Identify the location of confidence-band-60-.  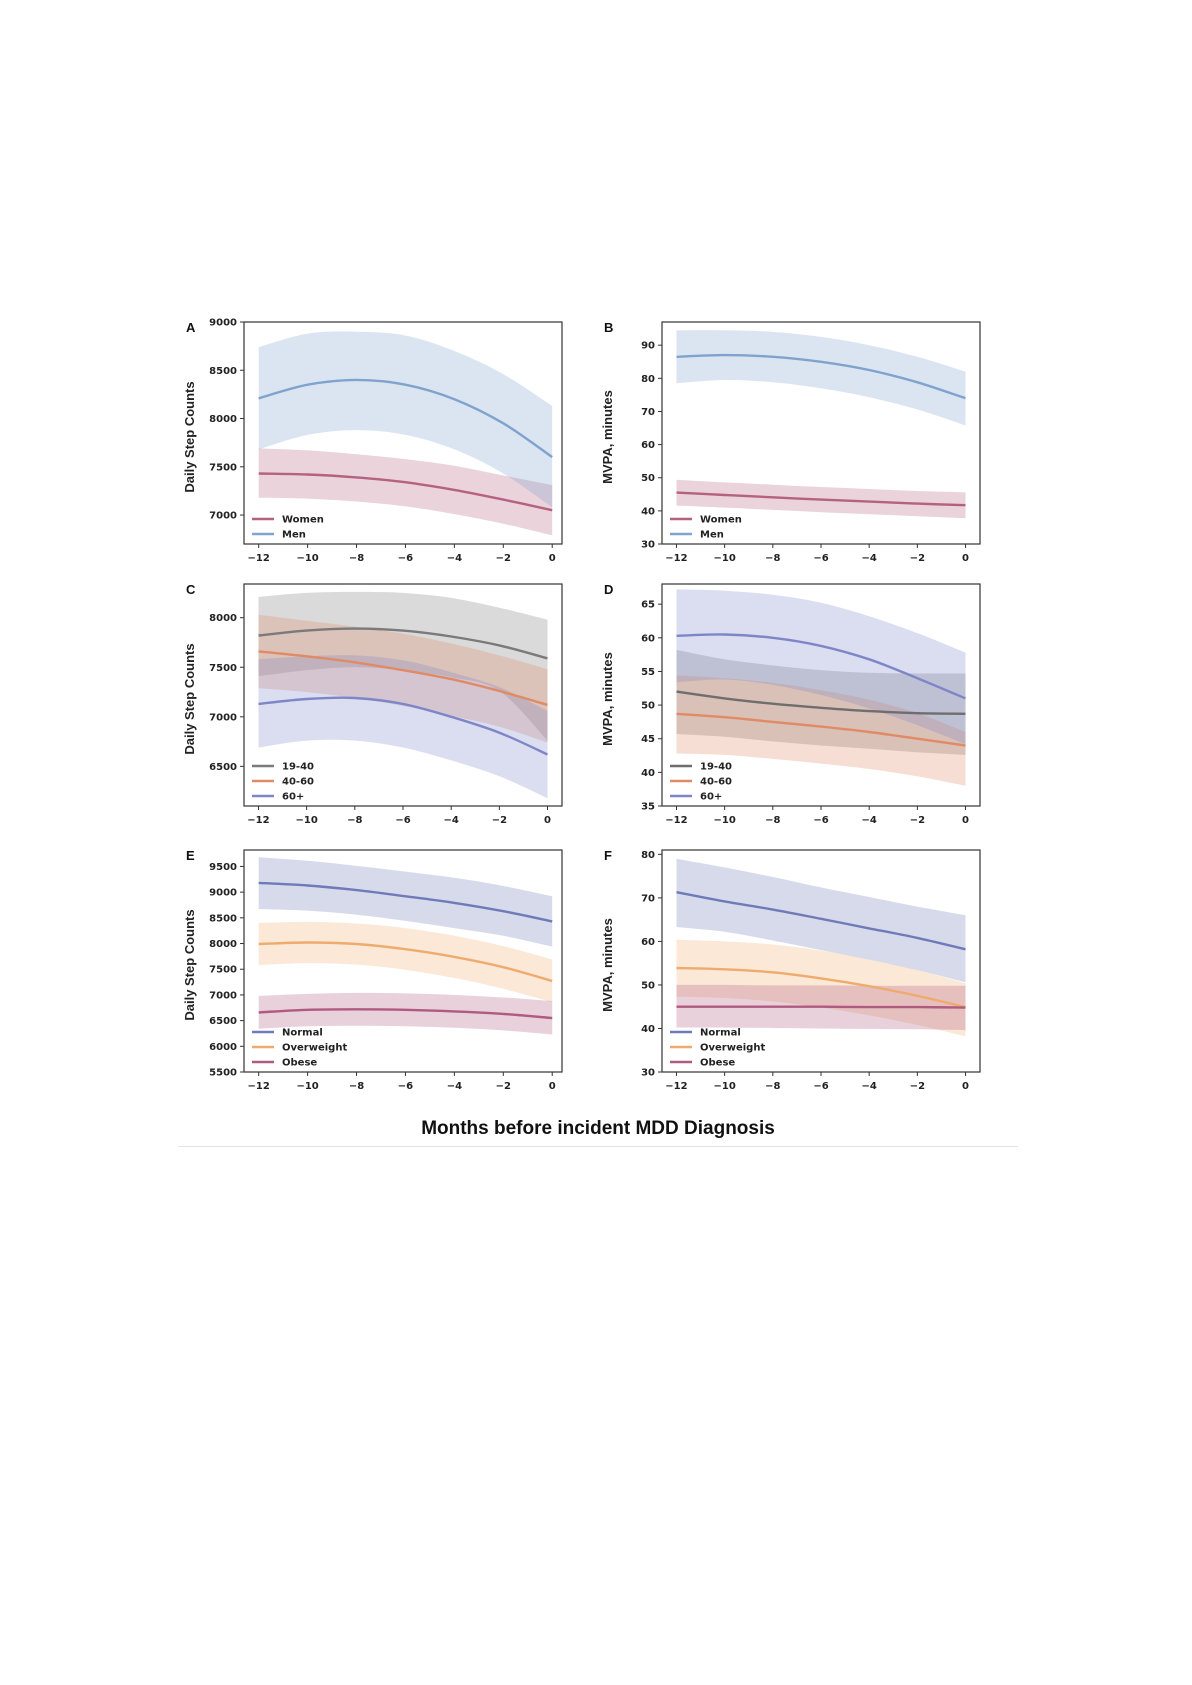
(821, 667).